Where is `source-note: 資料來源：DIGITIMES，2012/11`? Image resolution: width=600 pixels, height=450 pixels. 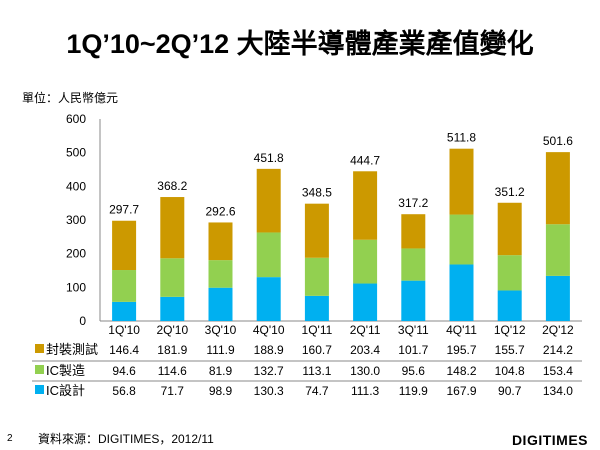
source-note: 資料來源：DIGITIMES，2012/11 is located at coordinates (126, 439).